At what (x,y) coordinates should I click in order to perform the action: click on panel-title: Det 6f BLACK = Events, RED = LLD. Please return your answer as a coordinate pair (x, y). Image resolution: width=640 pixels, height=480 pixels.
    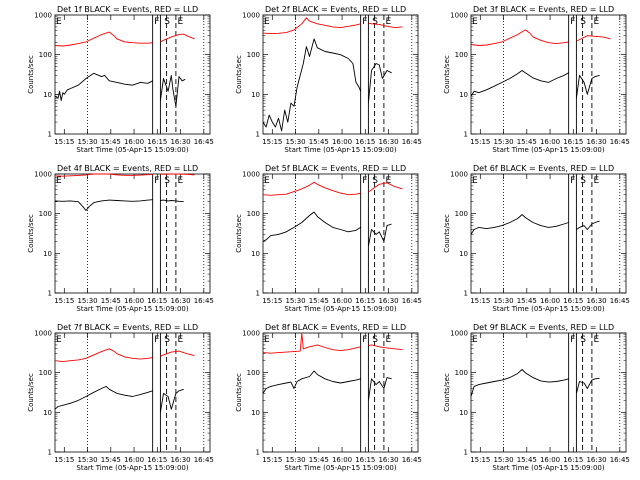
    Looking at the image, I should click on (543, 168).